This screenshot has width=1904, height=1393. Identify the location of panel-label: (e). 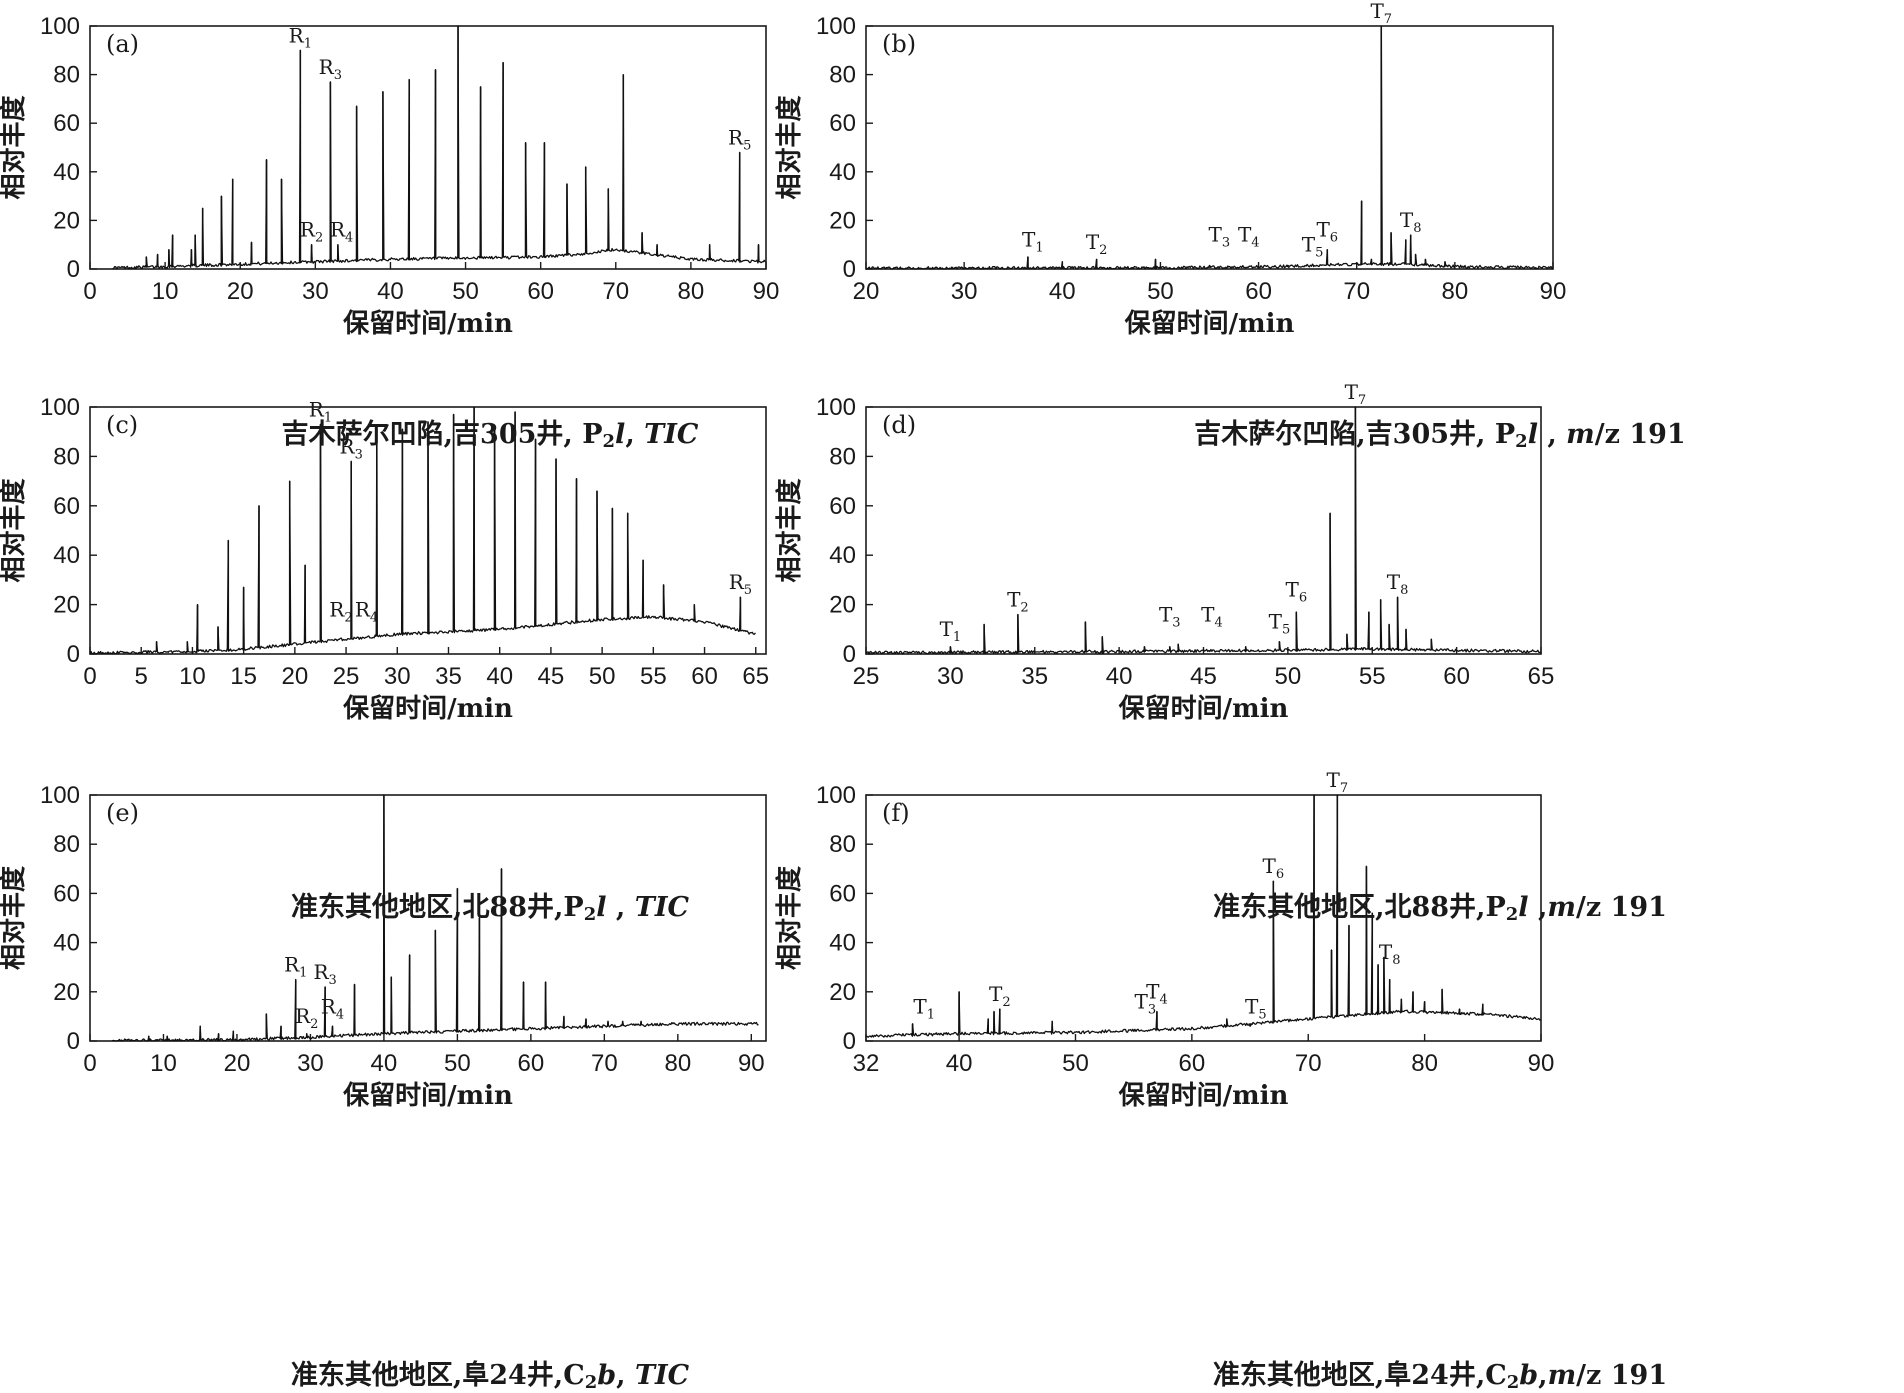
(122, 813).